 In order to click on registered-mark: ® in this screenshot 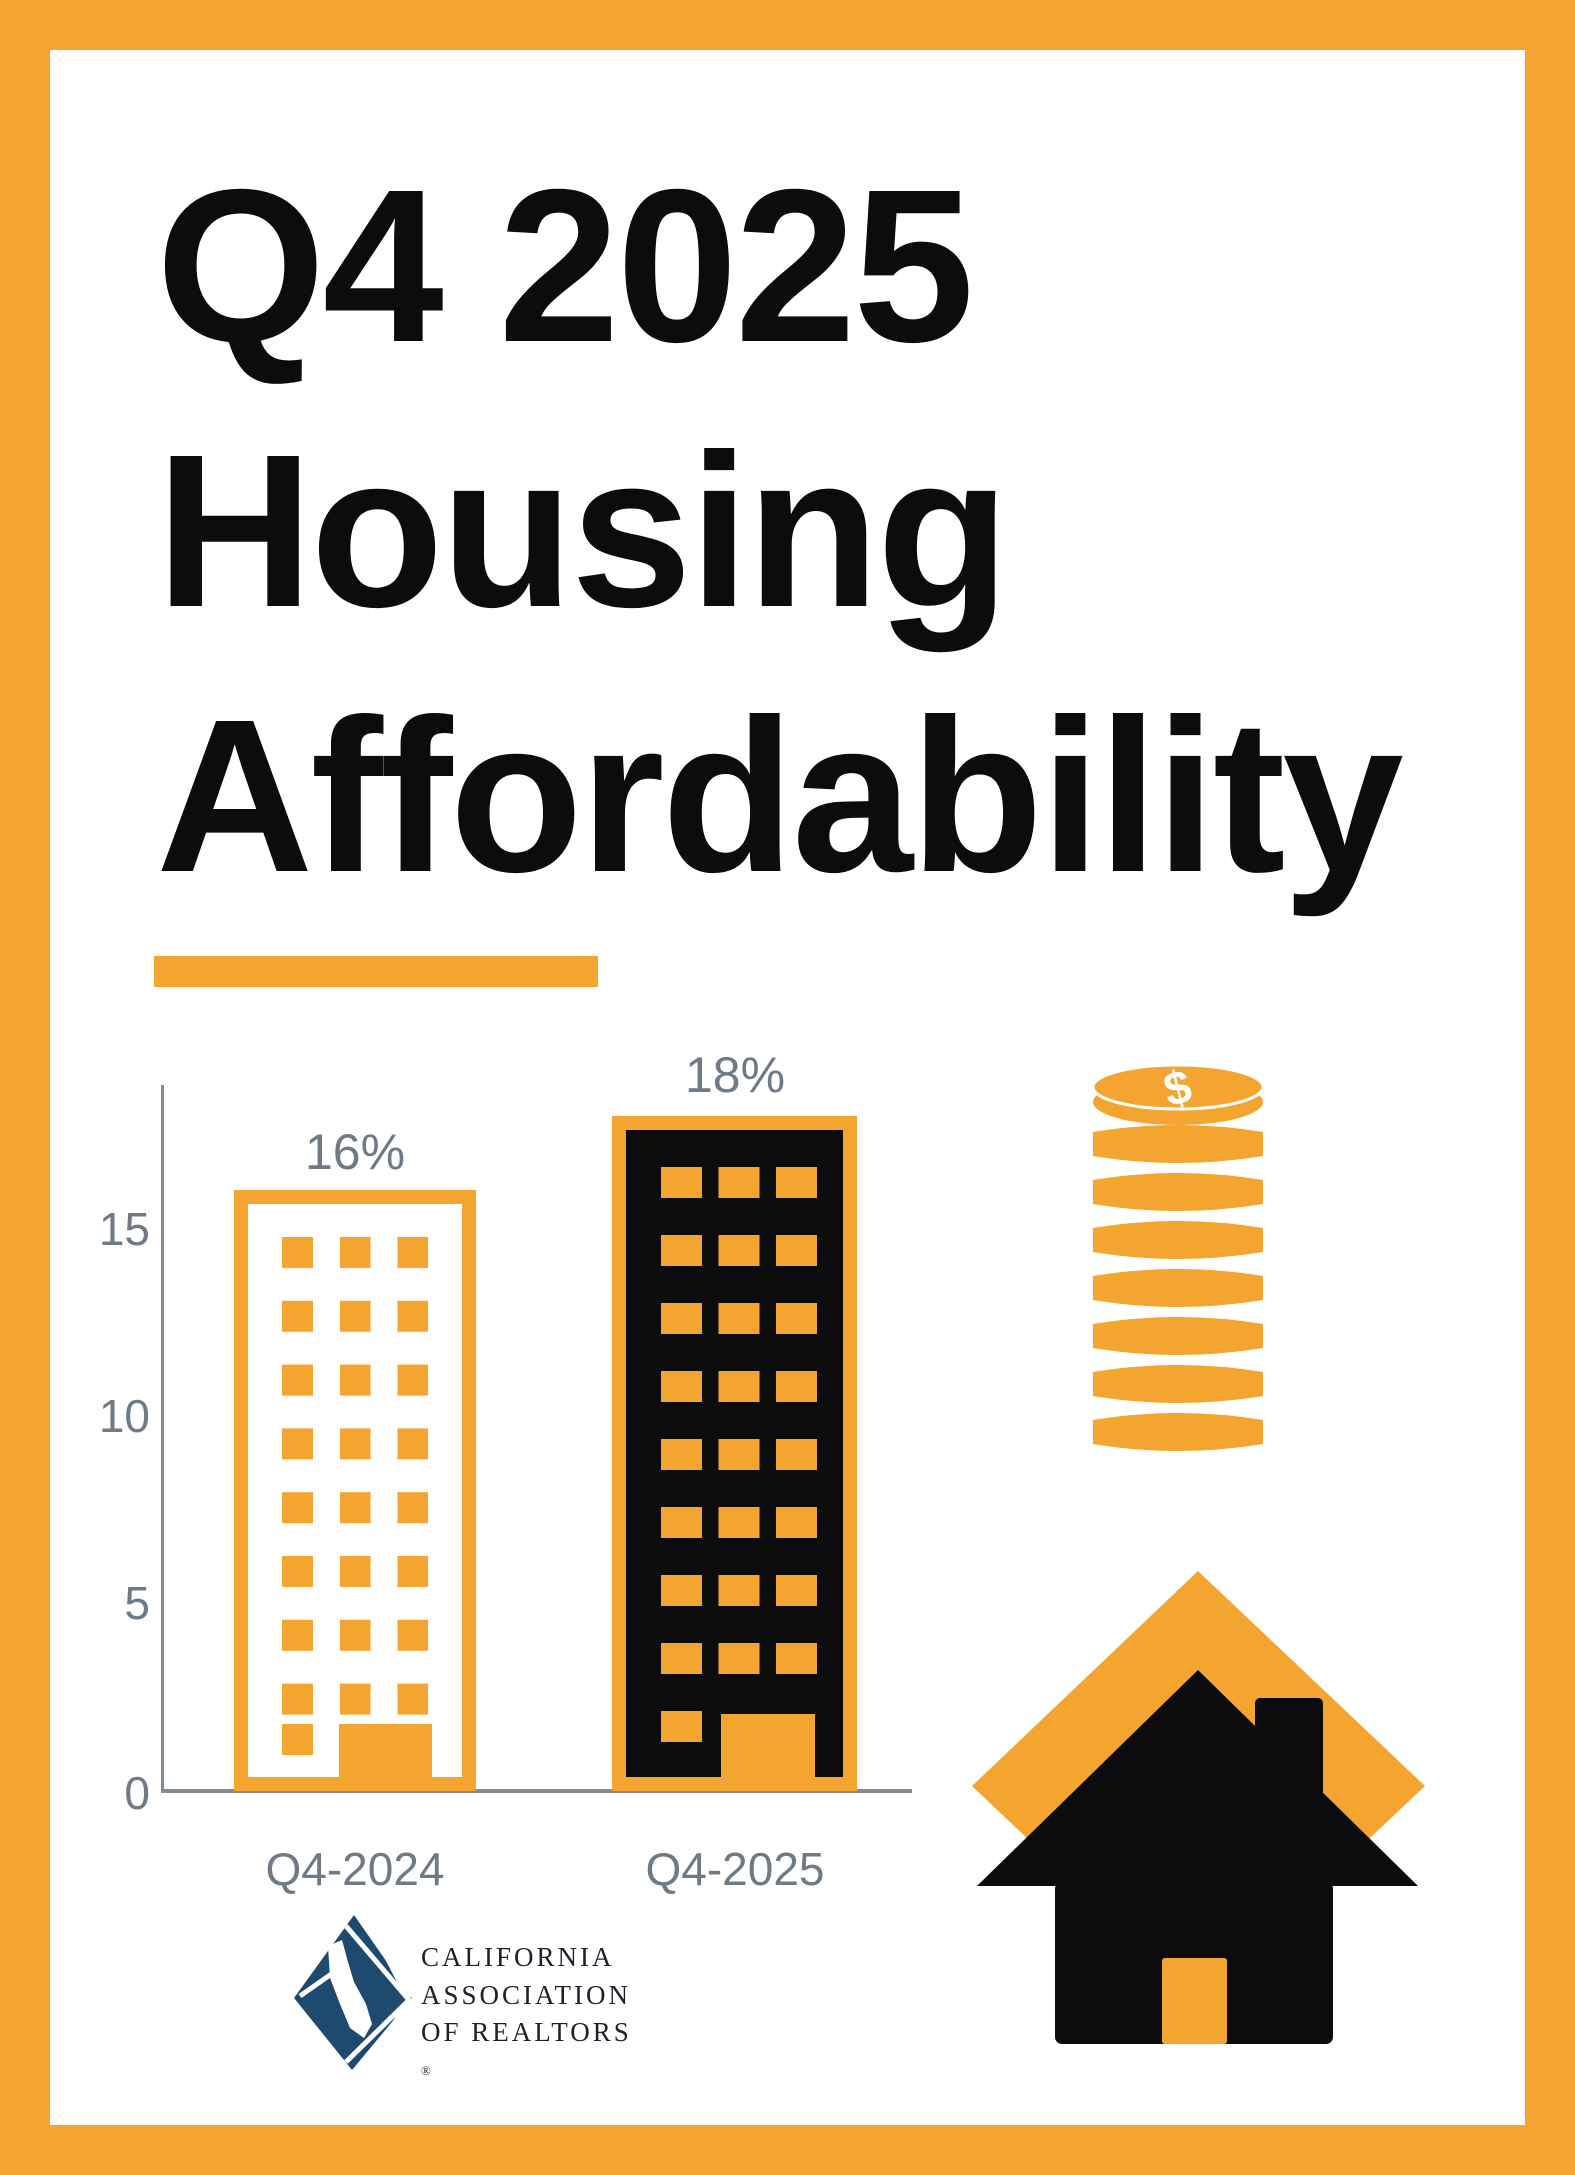, I will do `click(426, 2070)`.